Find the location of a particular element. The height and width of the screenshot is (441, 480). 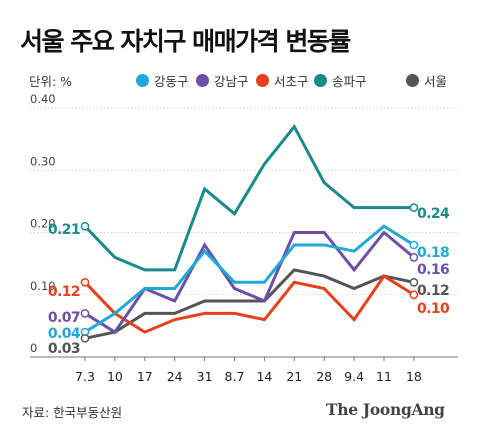

legend-label: 강남구 is located at coordinates (231, 81).